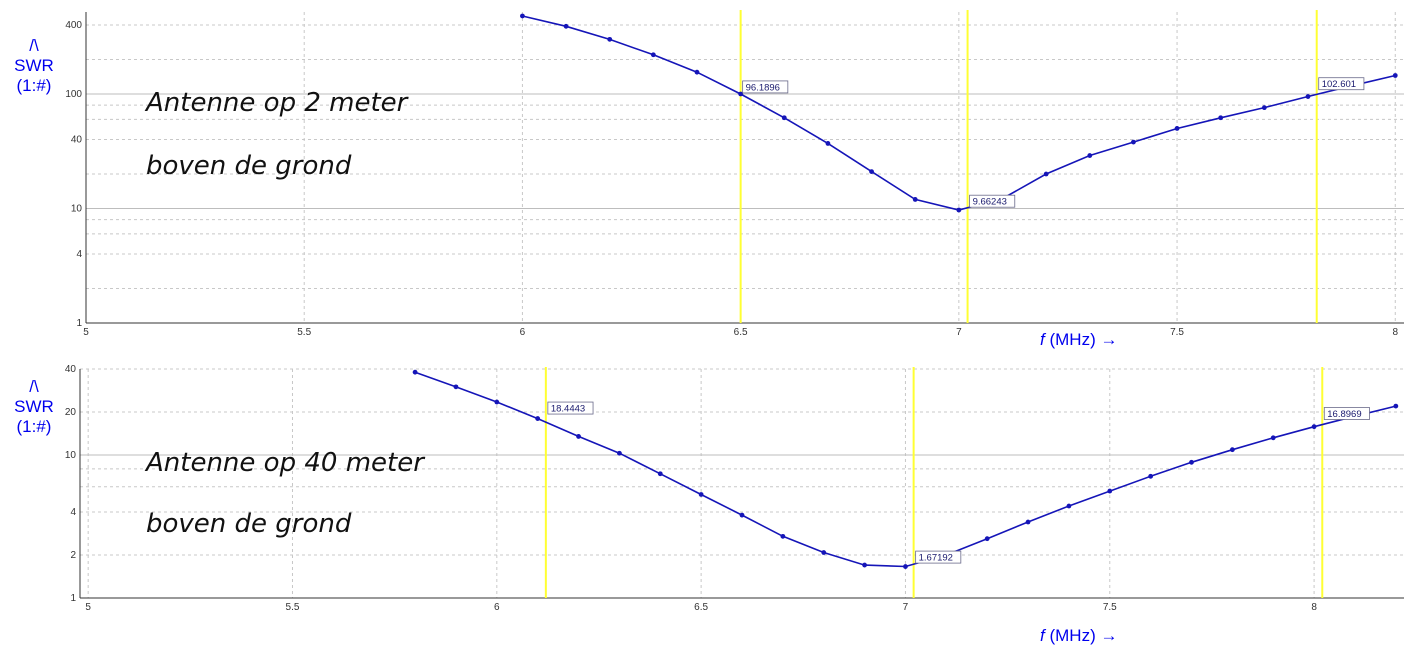  What do you see at coordinates (277, 103) in the screenshot?
I see `annotation-line-1: Antenne op 2 meter` at bounding box center [277, 103].